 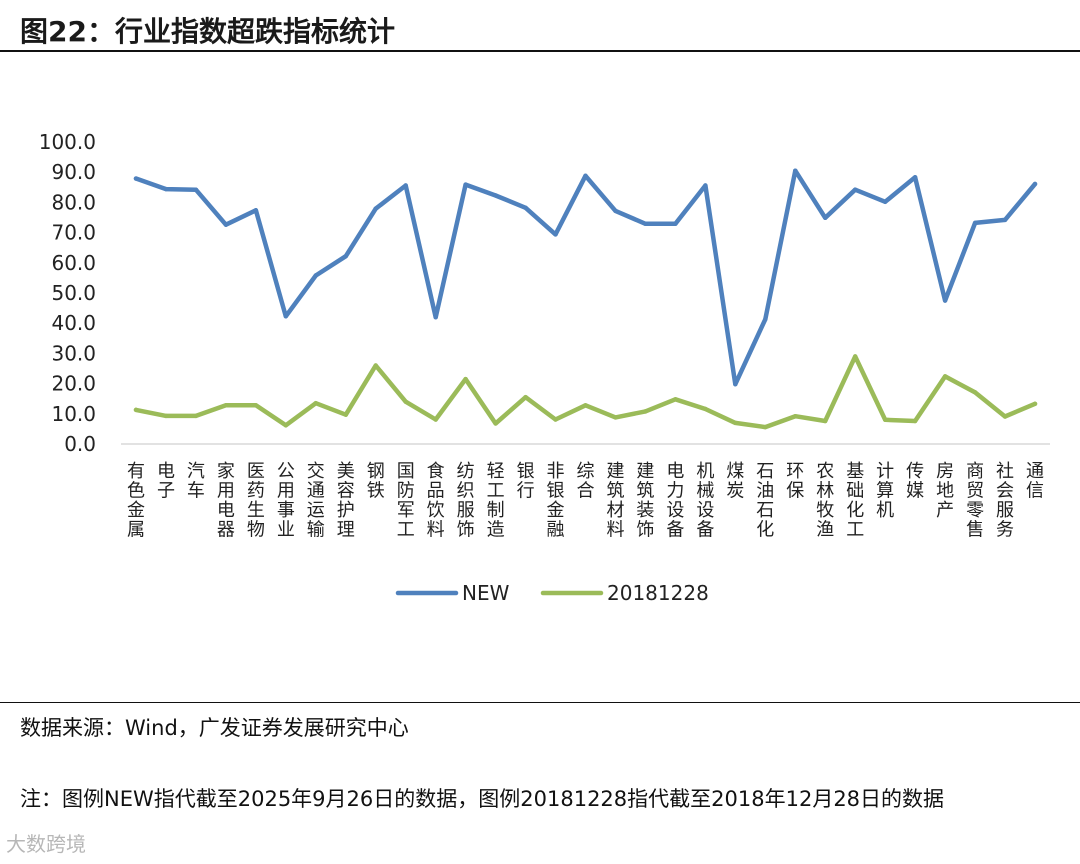 What do you see at coordinates (795, 481) in the screenshot?
I see `x-tick-label: 环保` at bounding box center [795, 481].